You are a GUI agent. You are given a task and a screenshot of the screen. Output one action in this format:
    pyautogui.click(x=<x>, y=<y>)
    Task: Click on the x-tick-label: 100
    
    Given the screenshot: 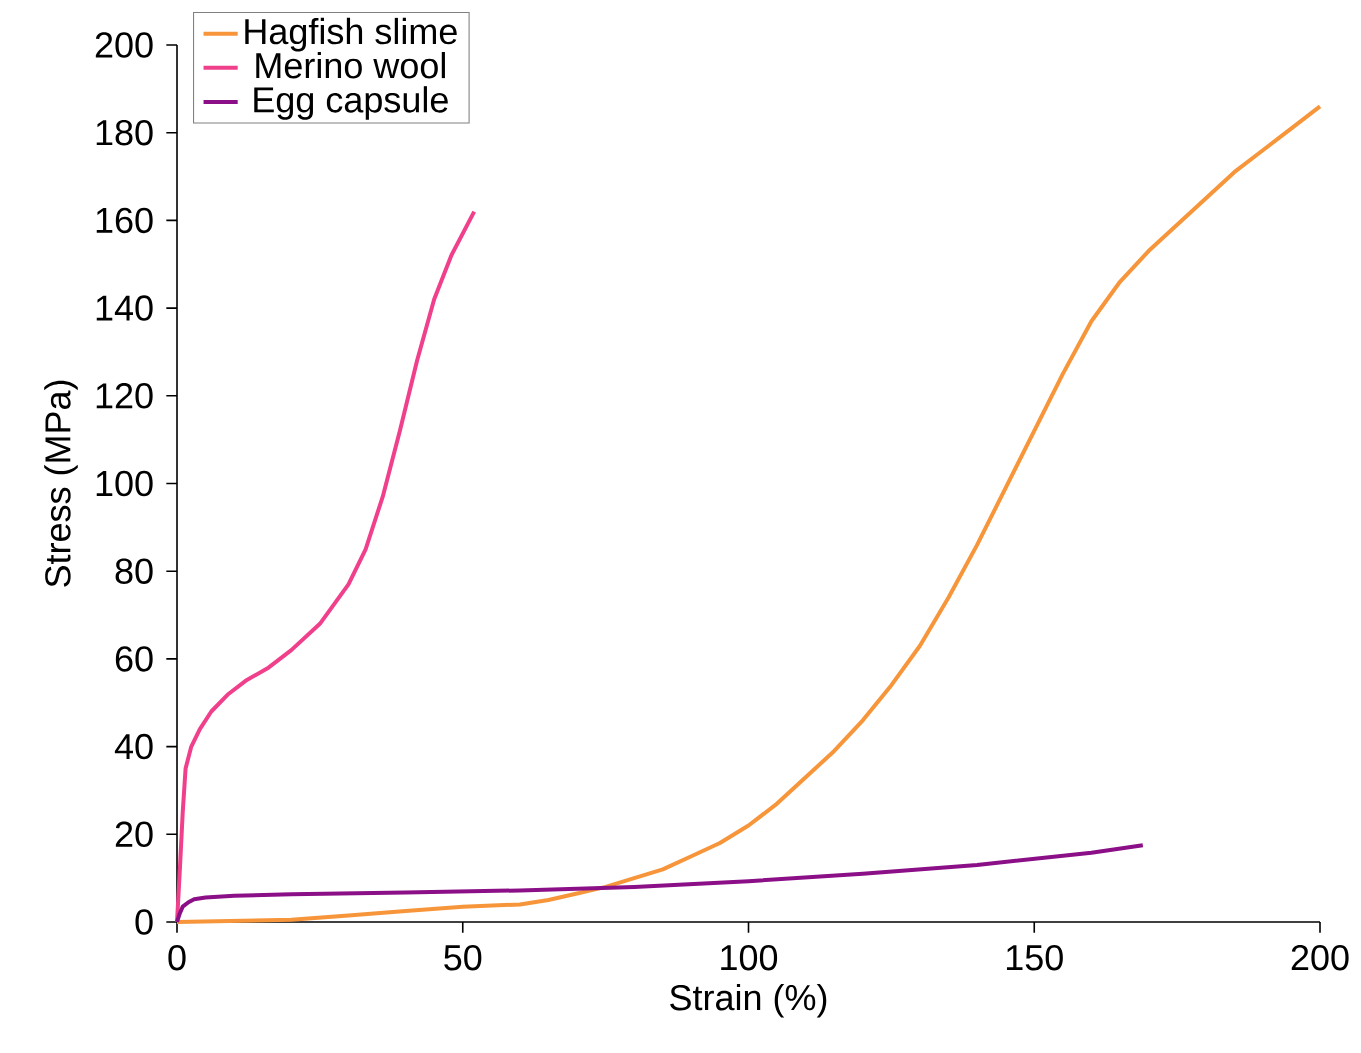 What is the action you would take?
    pyautogui.click(x=749, y=957)
    